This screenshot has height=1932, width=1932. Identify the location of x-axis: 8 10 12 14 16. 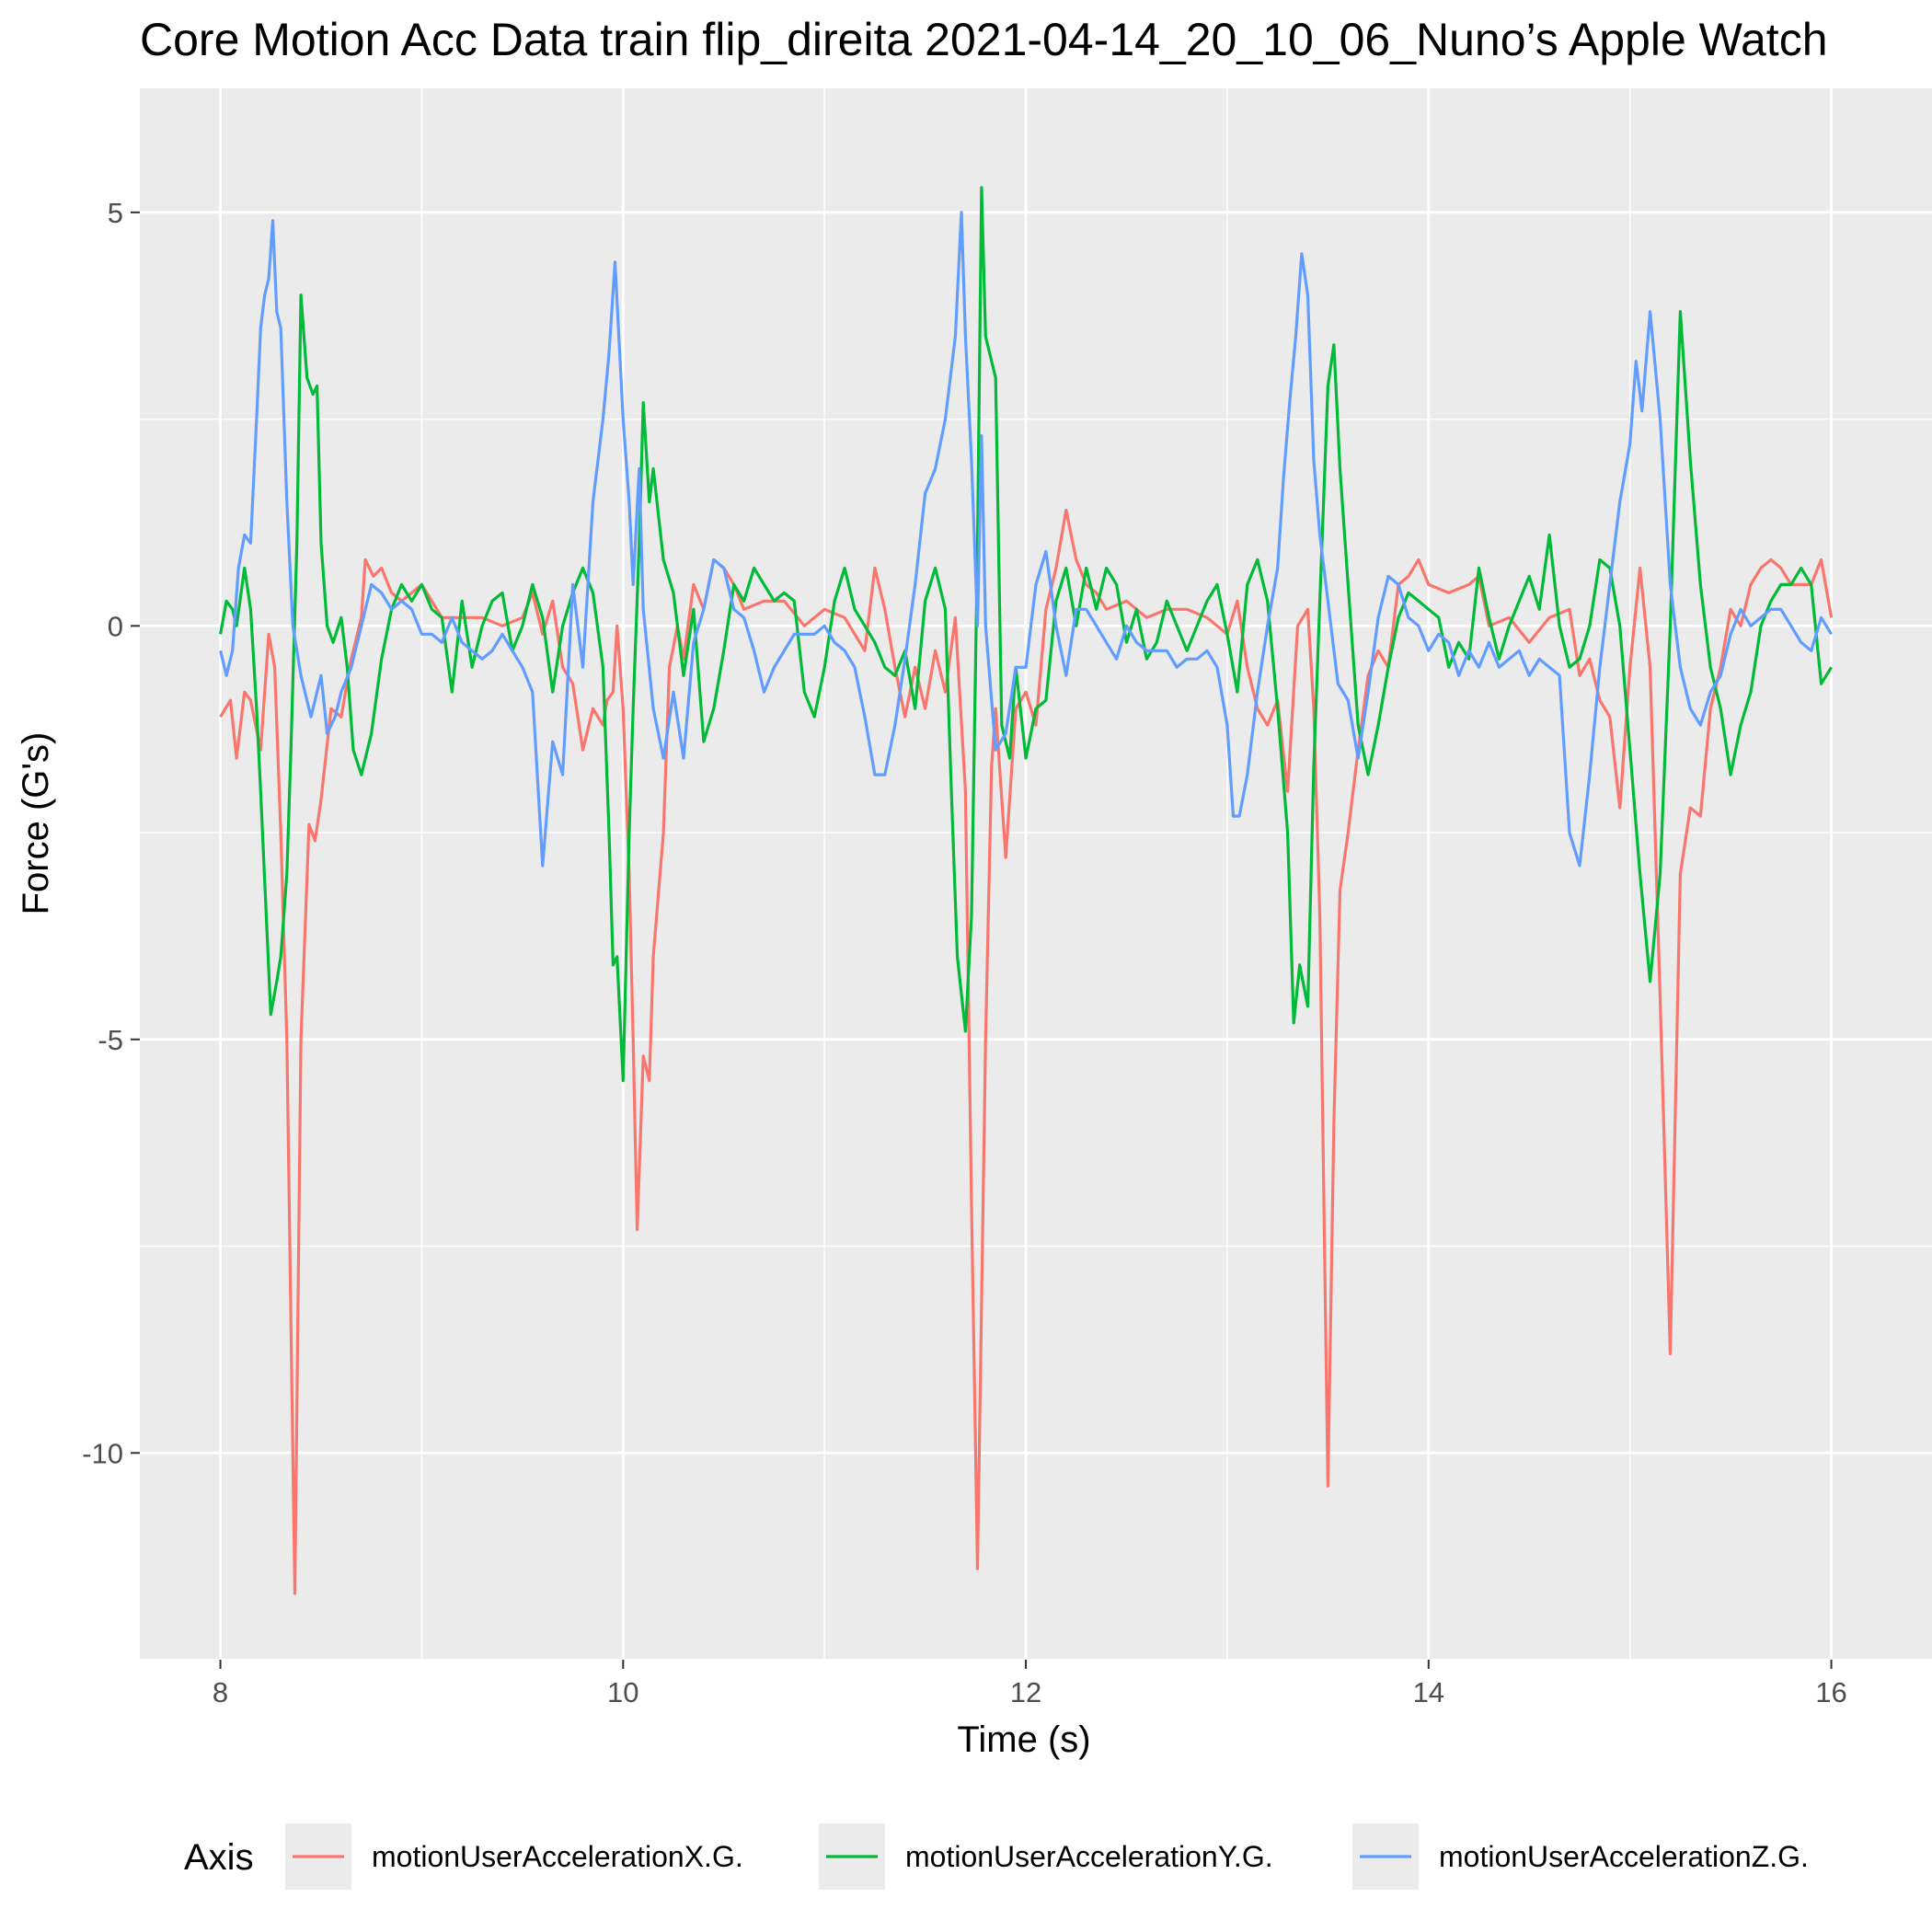
(1030, 1684).